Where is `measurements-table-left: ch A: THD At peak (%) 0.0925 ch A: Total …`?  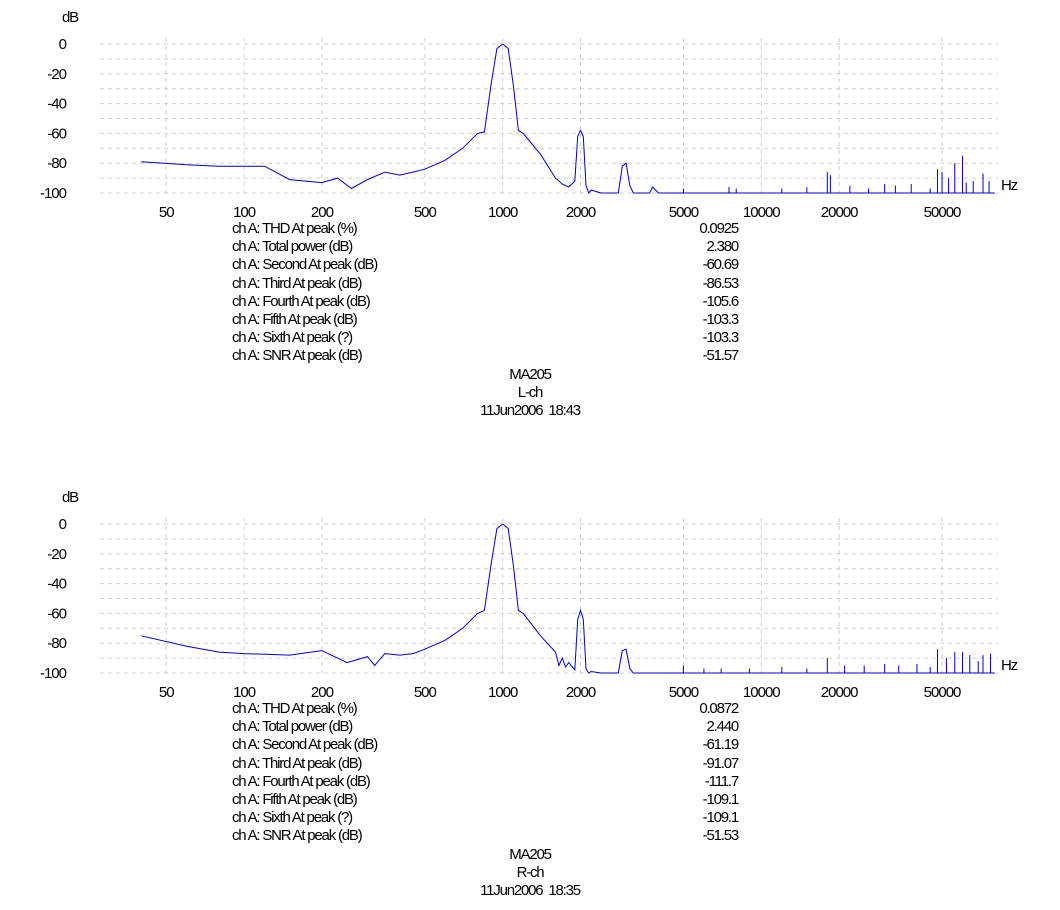 measurements-table-left: ch A: THD At peak (%) 0.0925 ch A: Total … is located at coordinates (492, 293).